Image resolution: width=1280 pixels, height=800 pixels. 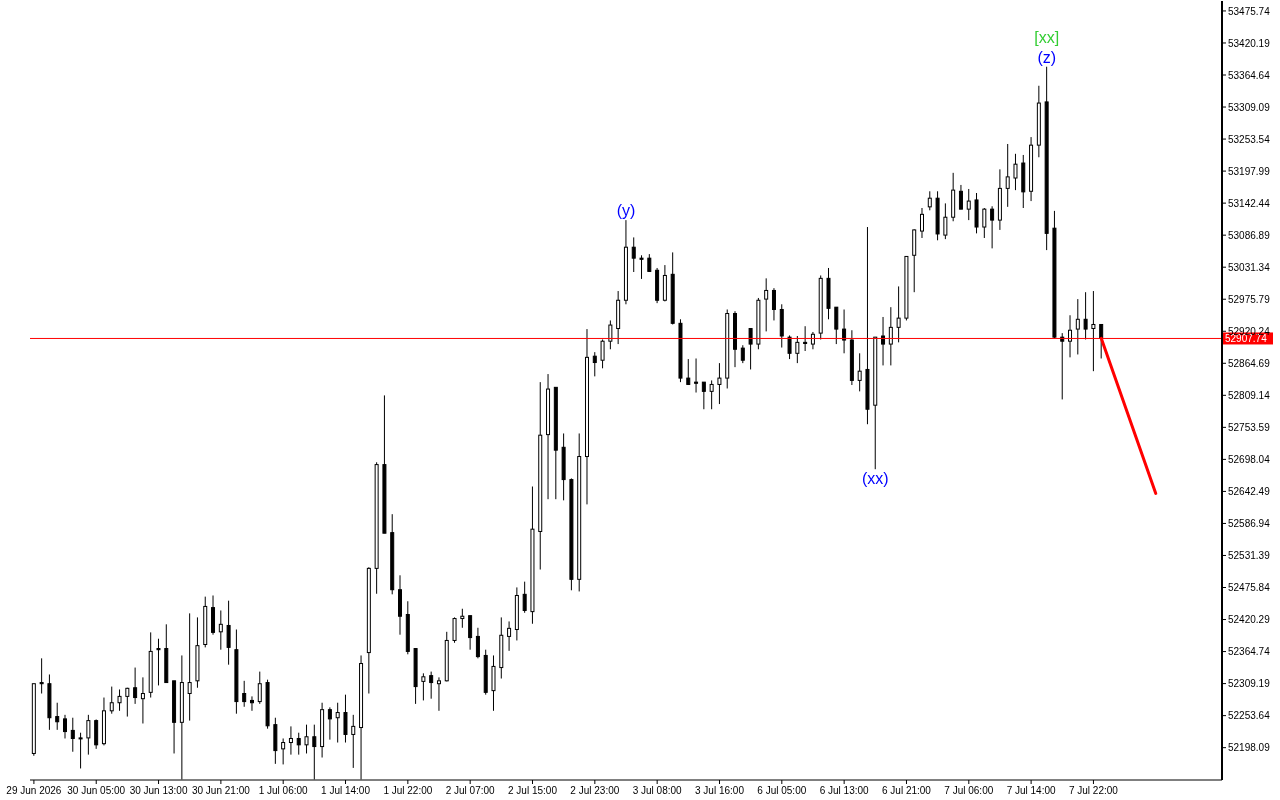 What do you see at coordinates (158, 790) in the screenshot?
I see `x-tick-label: 30 Jun 13:00` at bounding box center [158, 790].